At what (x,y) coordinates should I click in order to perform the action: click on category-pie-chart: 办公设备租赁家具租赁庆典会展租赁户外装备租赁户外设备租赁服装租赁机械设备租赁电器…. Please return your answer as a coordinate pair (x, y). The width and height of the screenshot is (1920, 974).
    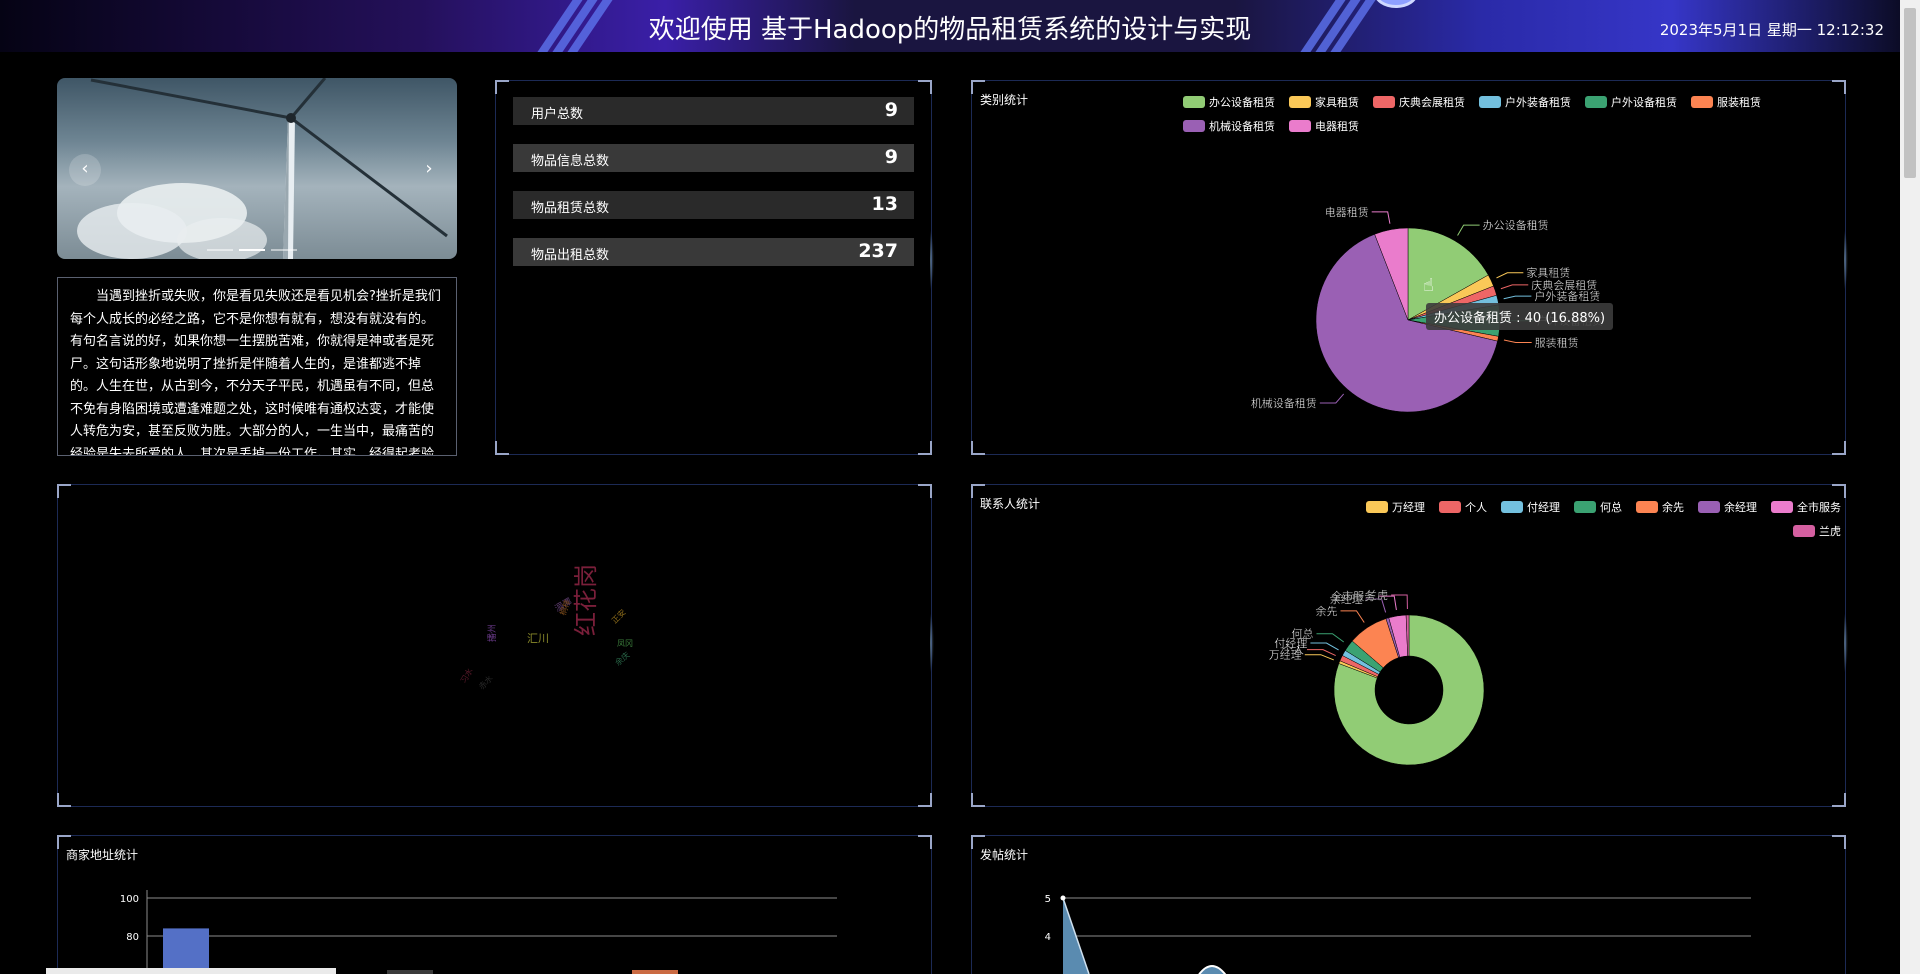
    Looking at the image, I should click on (1408, 300).